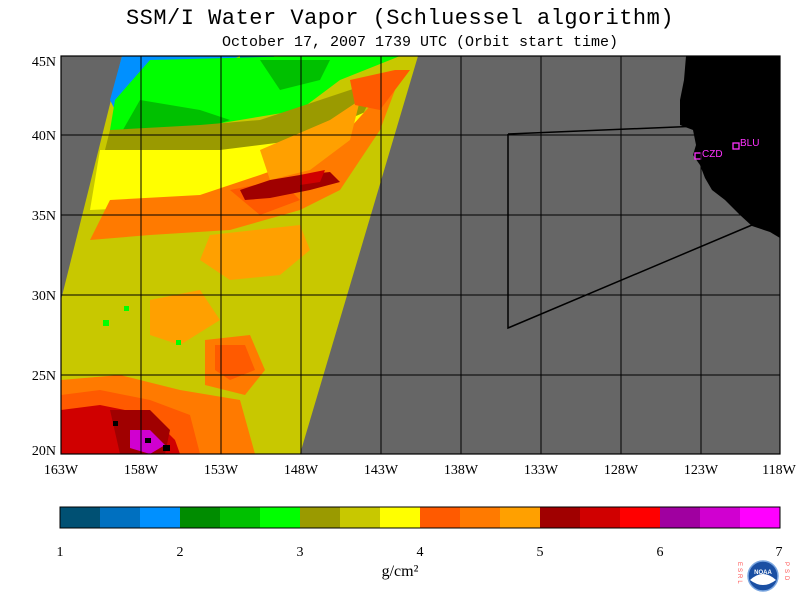 This screenshot has height=600, width=800. I want to click on colorbar-tick-label: 2, so click(180, 552).